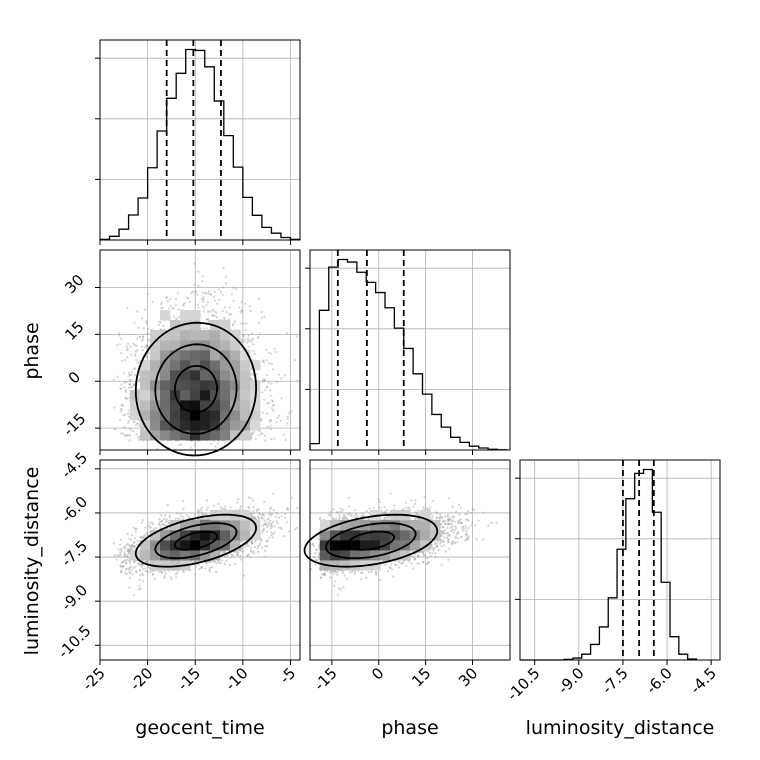  Describe the element at coordinates (658, 680) in the screenshot. I see `x-tick-label-luminosity-distance: -6.0` at that location.